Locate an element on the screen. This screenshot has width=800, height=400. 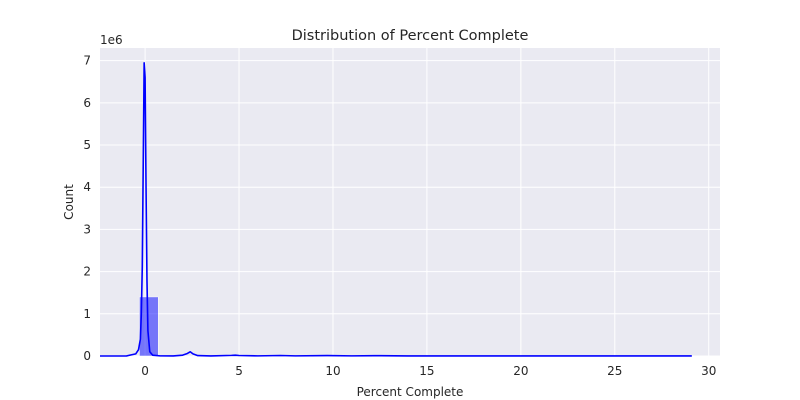
x-tick-label: 5 is located at coordinates (239, 371).